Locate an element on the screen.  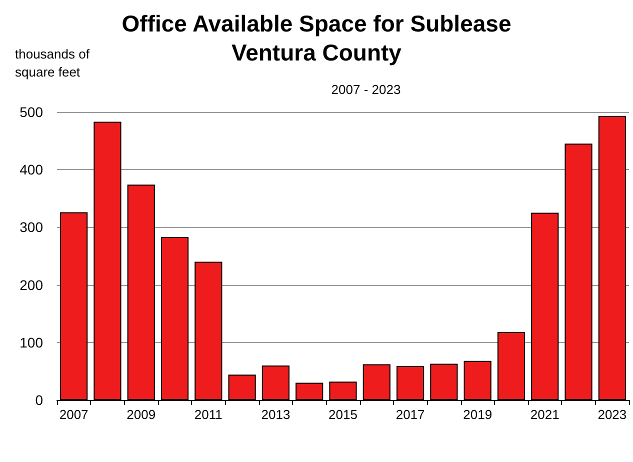
y-tick-label: 200 is located at coordinates (32, 284).